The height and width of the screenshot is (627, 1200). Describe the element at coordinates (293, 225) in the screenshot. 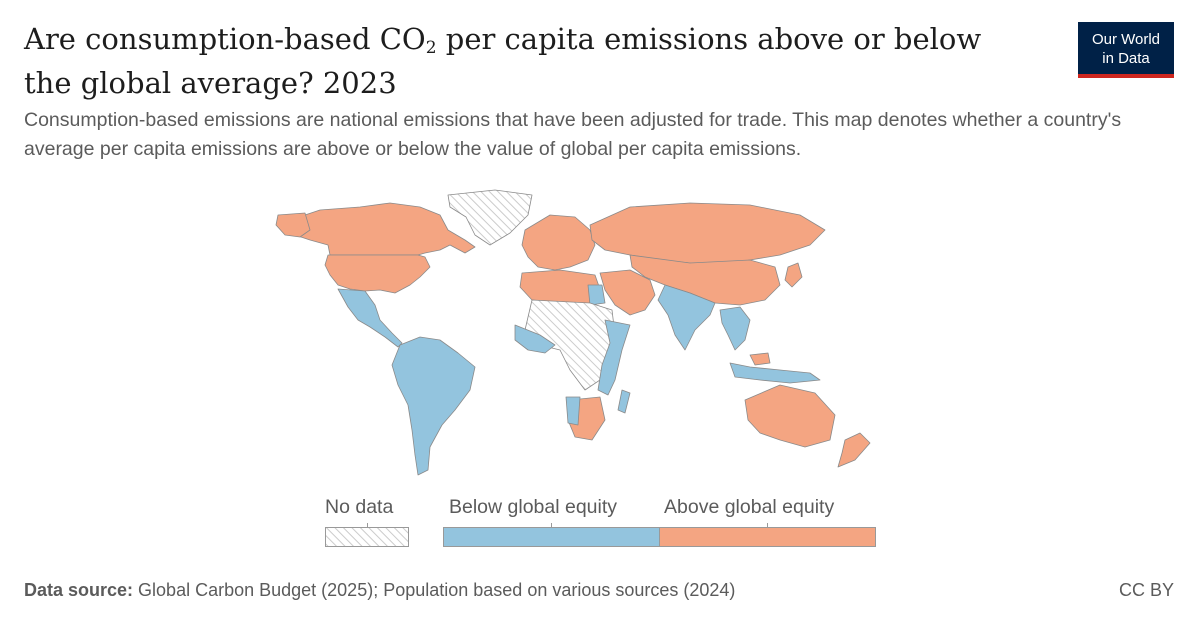

I see `region-alaska` at that location.